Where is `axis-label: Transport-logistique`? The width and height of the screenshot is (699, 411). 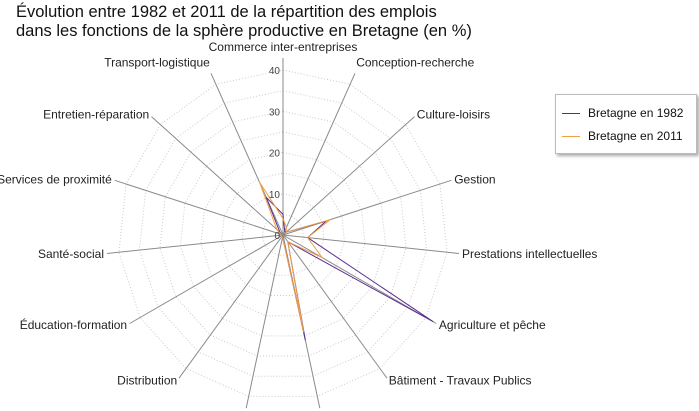
axis-label: Transport-logistique is located at coordinates (157, 63).